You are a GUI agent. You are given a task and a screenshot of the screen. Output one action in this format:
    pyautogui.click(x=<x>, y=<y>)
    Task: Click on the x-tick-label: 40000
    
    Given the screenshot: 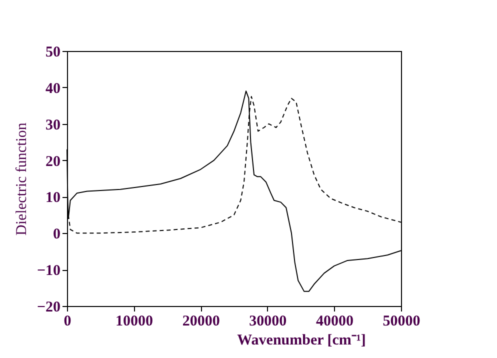 What is the action you would take?
    pyautogui.click(x=335, y=322)
    